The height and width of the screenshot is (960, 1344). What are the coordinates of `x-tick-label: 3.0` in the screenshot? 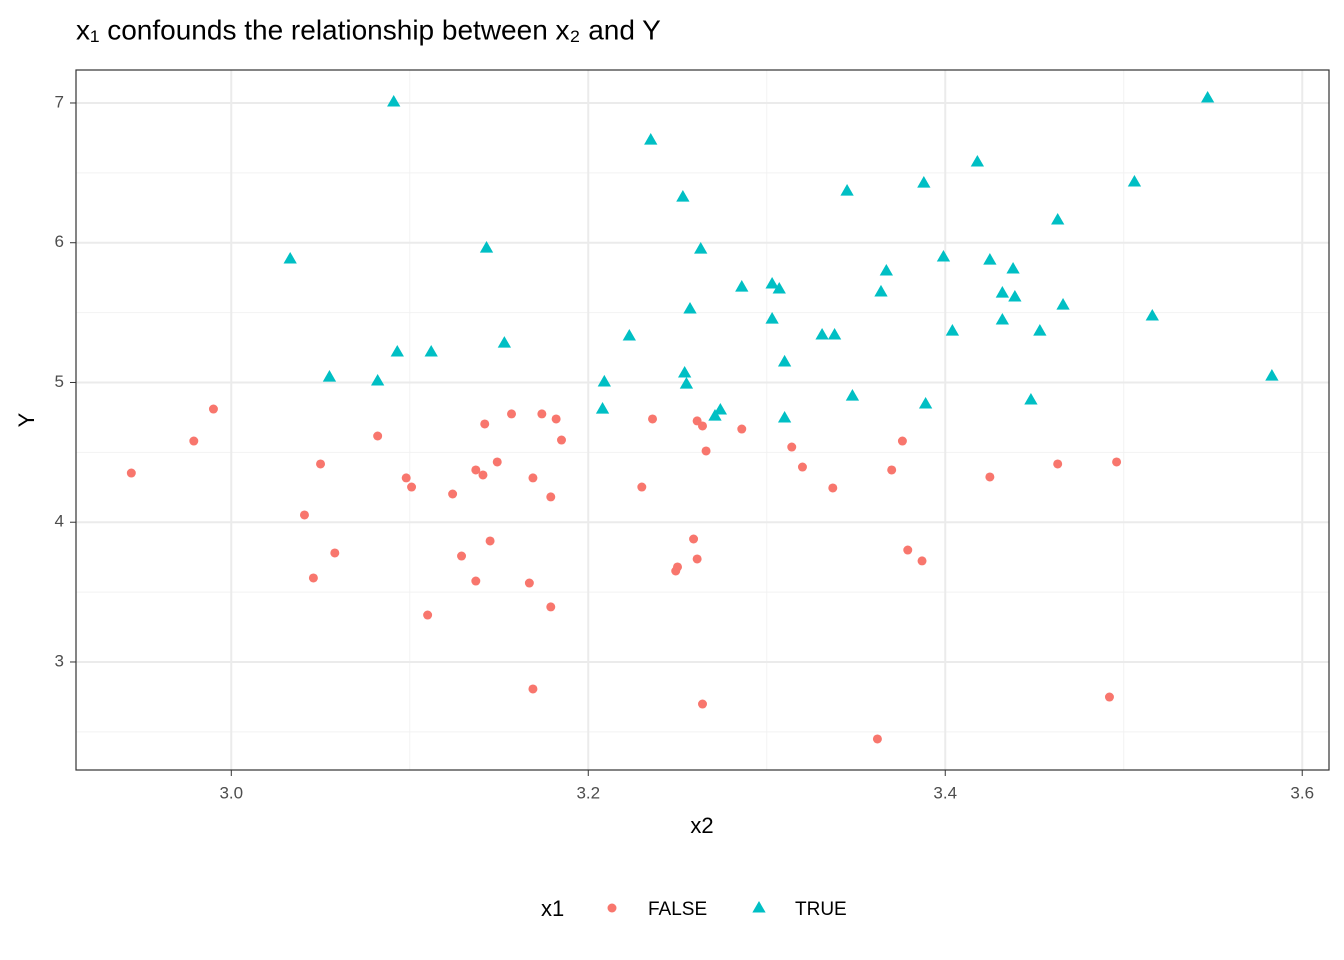 It's located at (231, 792).